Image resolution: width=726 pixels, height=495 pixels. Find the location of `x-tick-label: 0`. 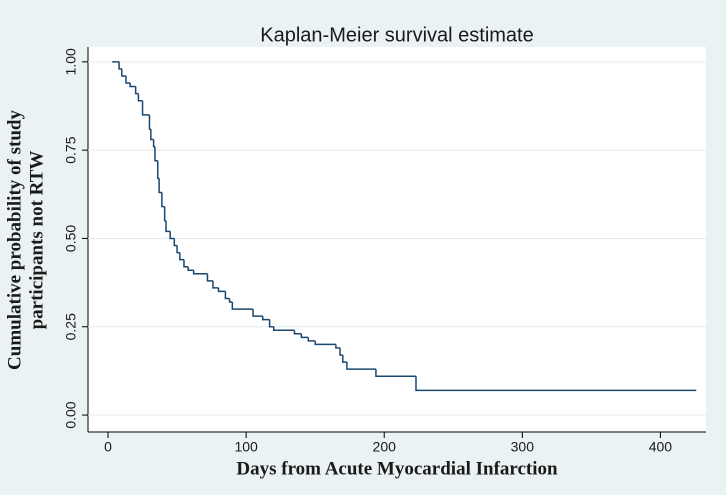

x-tick-label: 0 is located at coordinates (108, 447).